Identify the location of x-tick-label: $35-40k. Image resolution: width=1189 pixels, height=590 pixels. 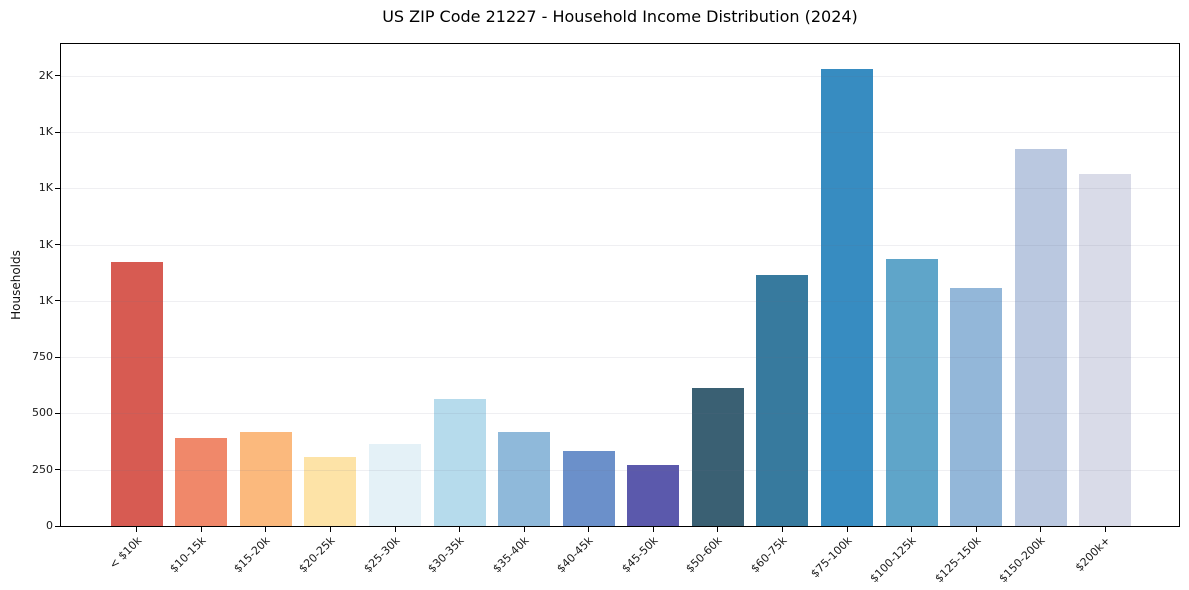
(511, 555).